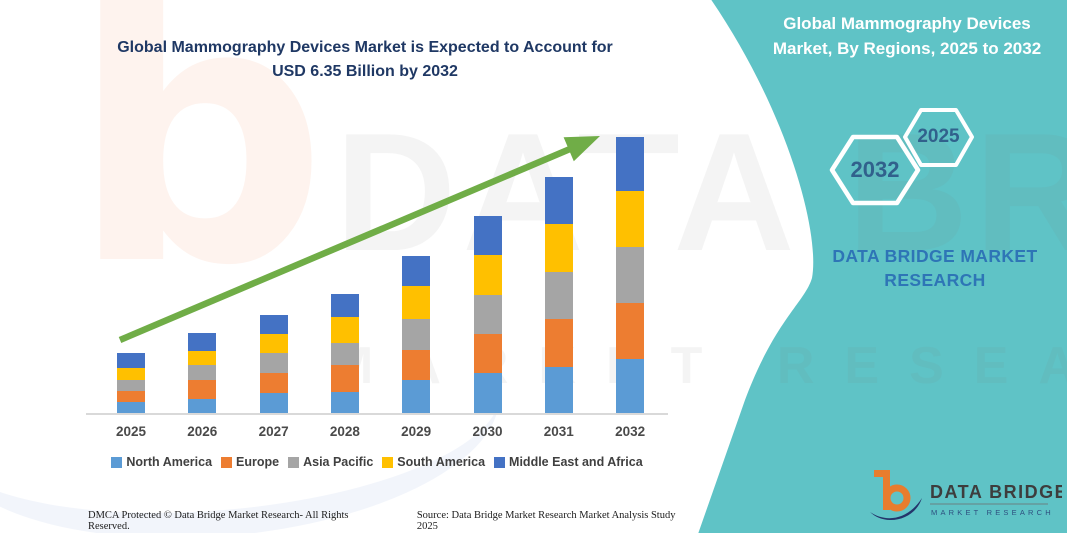 This screenshot has height=533, width=1067. Describe the element at coordinates (131, 385) in the screenshot. I see `bar-segment-2025-asia-pacific` at that location.